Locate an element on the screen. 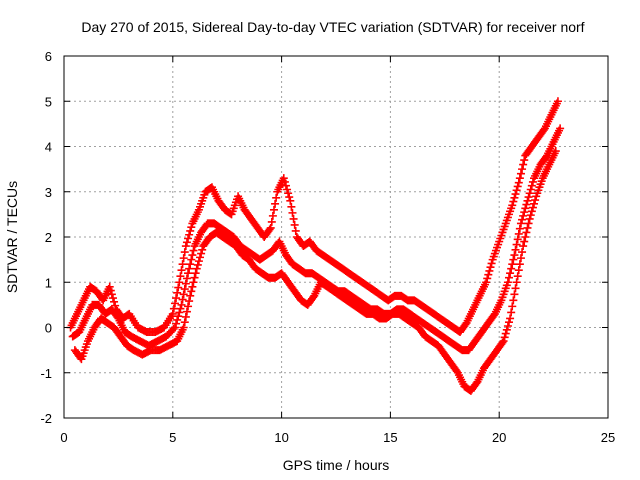  y-tick-label: 1 is located at coordinates (48, 282).